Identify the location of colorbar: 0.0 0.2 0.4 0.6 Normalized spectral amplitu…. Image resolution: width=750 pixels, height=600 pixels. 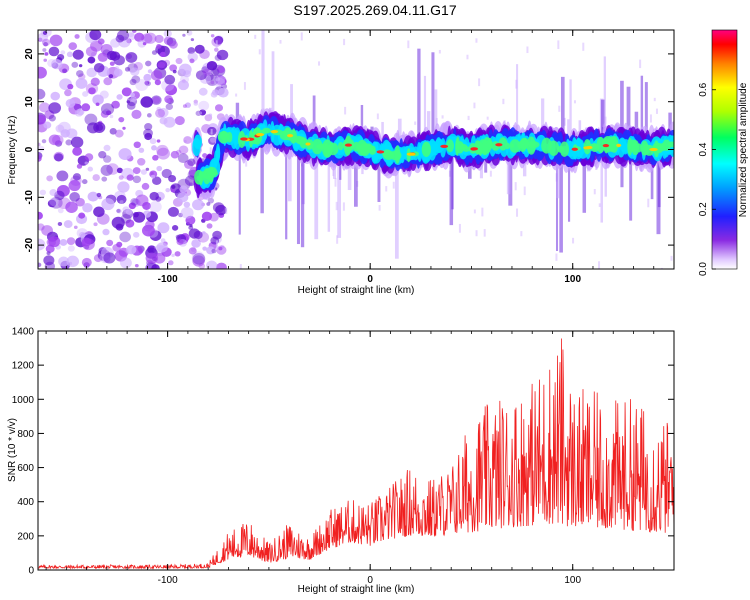
(723, 152).